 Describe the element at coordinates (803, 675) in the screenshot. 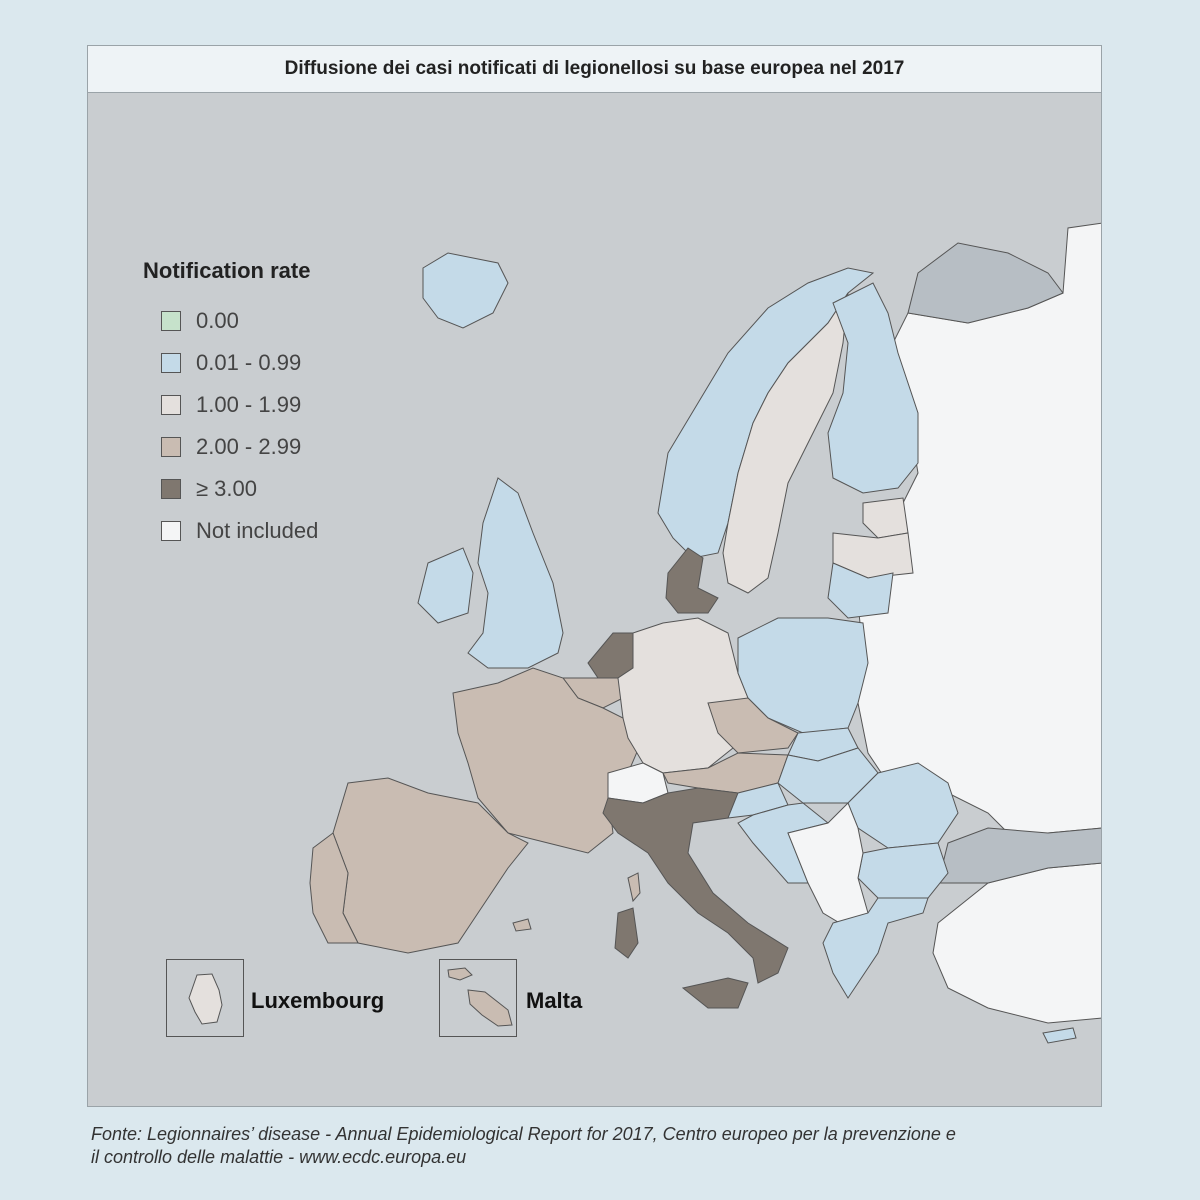

I see `poland` at that location.